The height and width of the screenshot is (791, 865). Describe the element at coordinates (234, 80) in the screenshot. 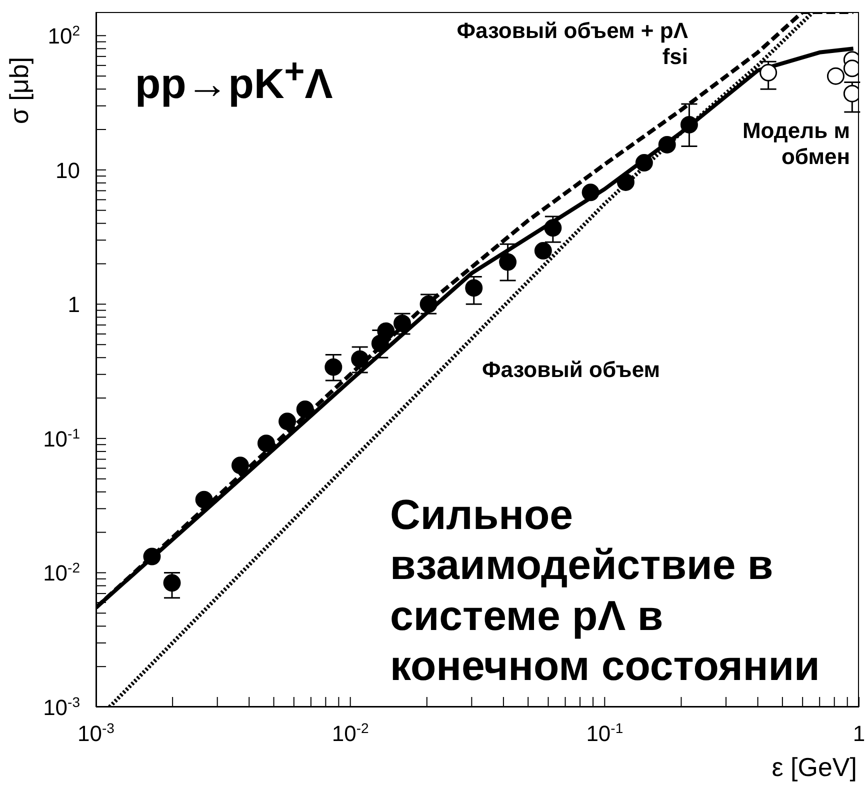

I see `annotation: pp→pK$^{+}$Λ` at that location.